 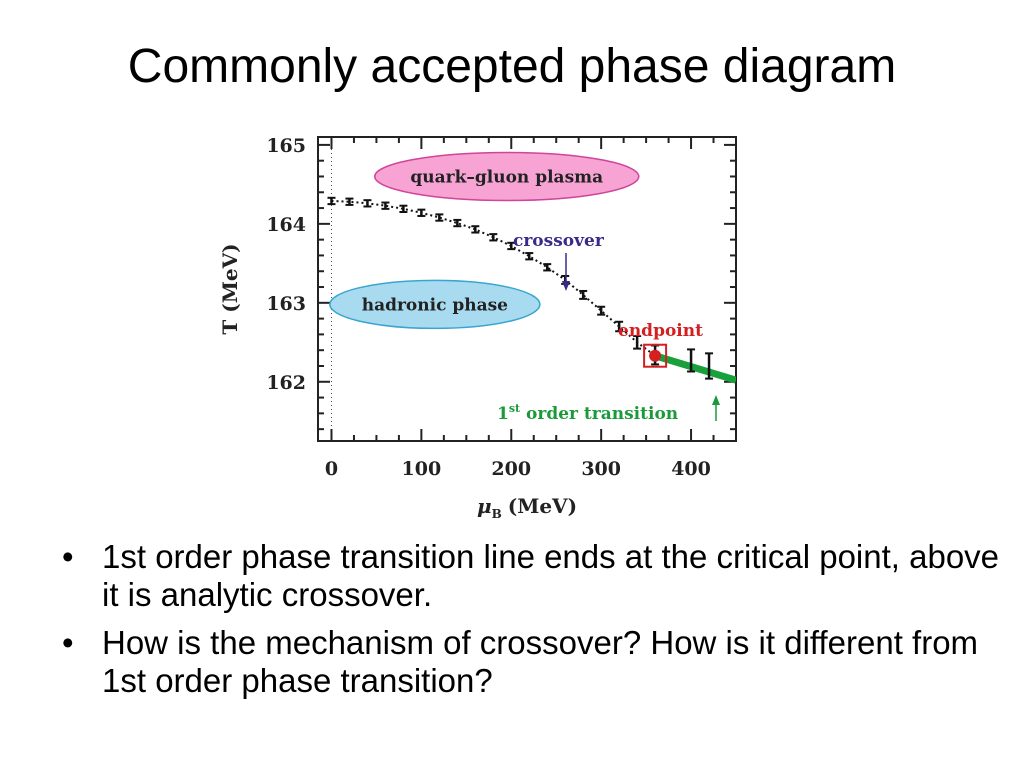 I want to click on qgp-label: quark–gluon plasma, so click(x=506, y=177).